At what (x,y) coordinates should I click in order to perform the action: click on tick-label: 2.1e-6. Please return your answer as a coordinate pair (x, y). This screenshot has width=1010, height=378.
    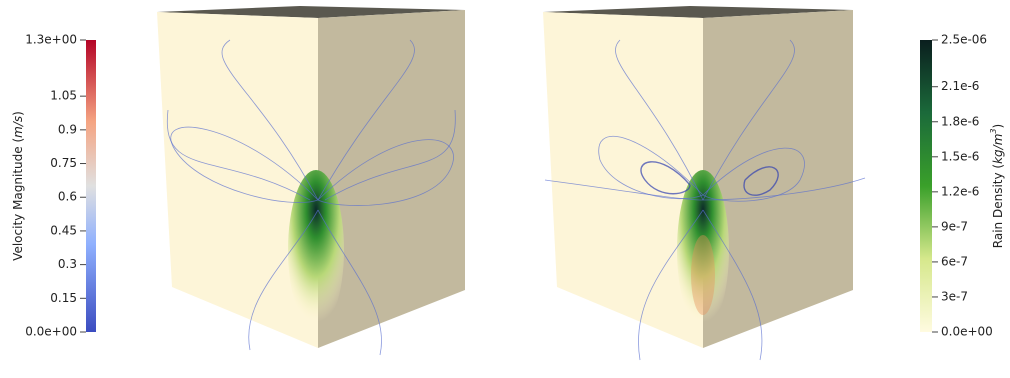
    Looking at the image, I should click on (960, 86).